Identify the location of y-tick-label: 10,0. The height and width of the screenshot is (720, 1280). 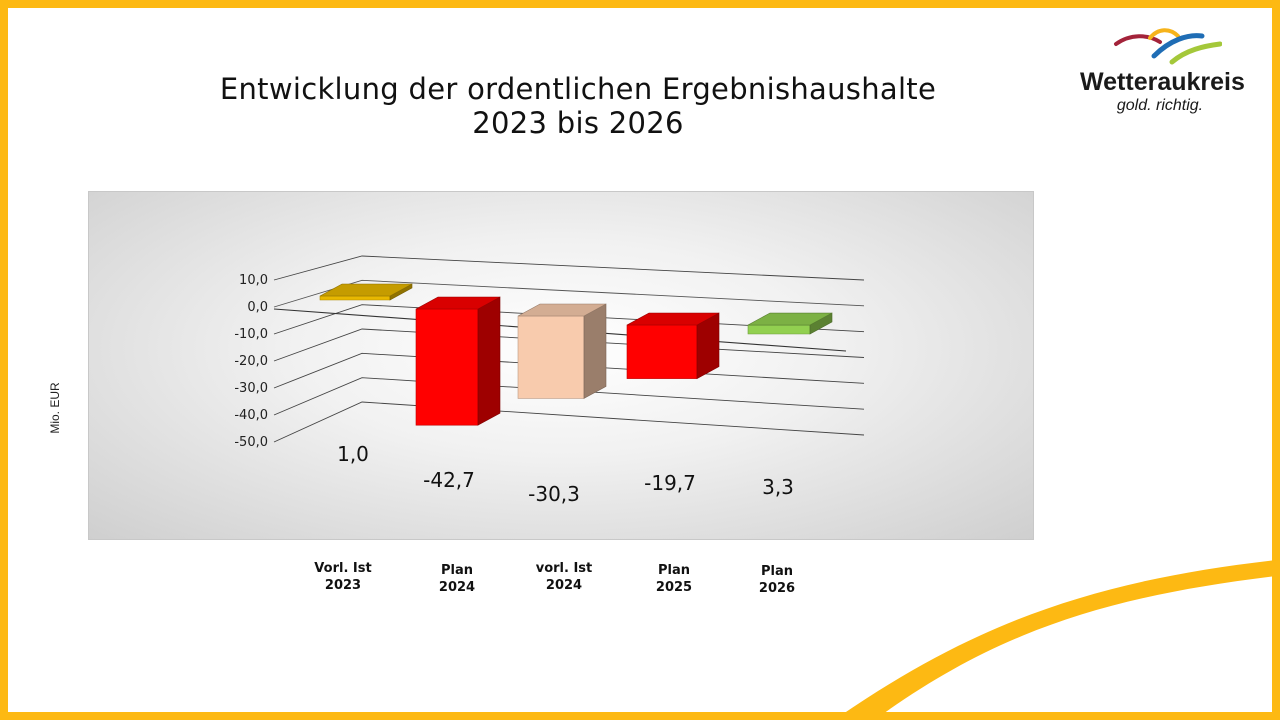
(253, 280).